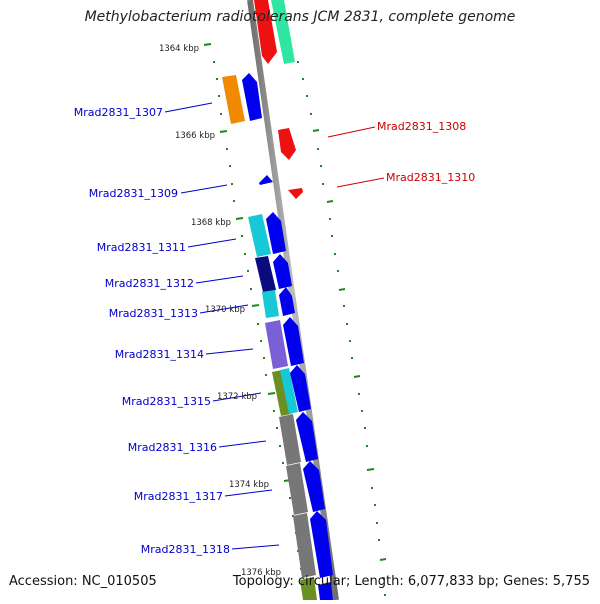 Image resolution: width=600 pixels, height=604 pixels. Describe the element at coordinates (211, 223) in the screenshot. I see `scale-label: 1368 kbp` at that location.